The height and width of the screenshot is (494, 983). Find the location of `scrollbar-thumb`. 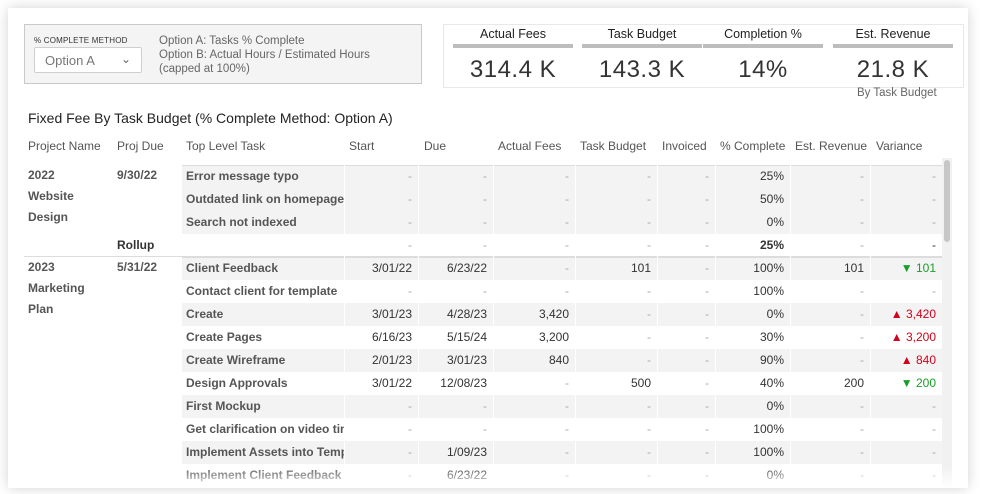

scrollbar-thumb is located at coordinates (947, 201).